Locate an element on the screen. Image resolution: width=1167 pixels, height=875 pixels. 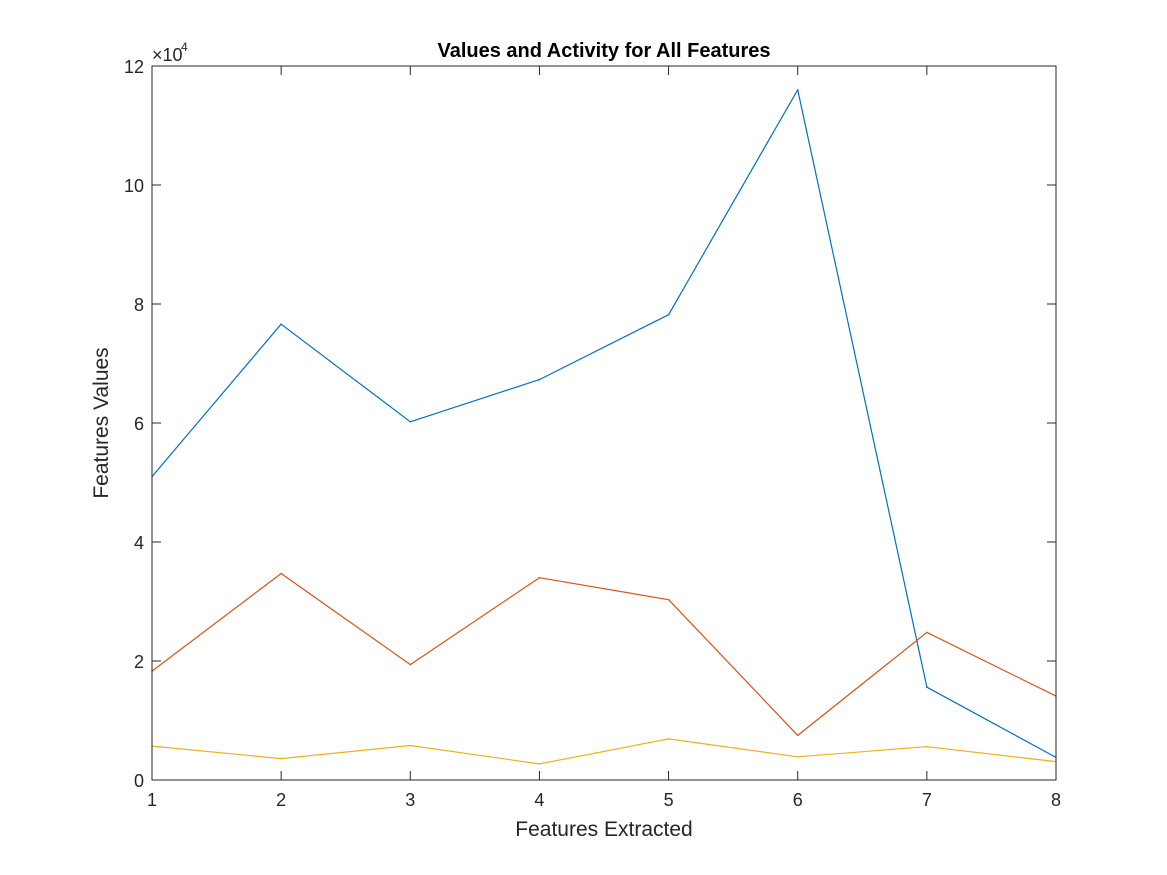
y-tick-label: 2 is located at coordinates (139, 662).